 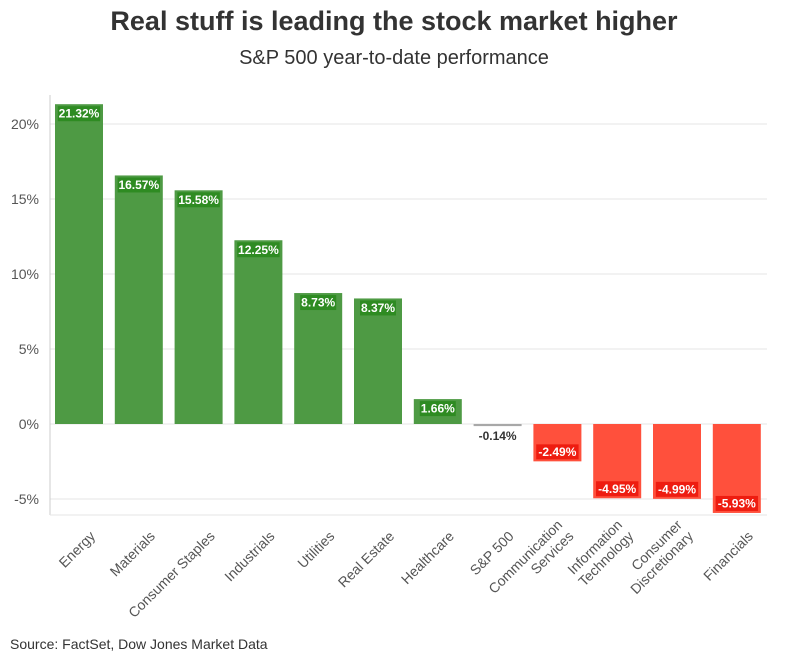 I want to click on x-tick-label: ConsumerDiscretionary, so click(x=656, y=556).